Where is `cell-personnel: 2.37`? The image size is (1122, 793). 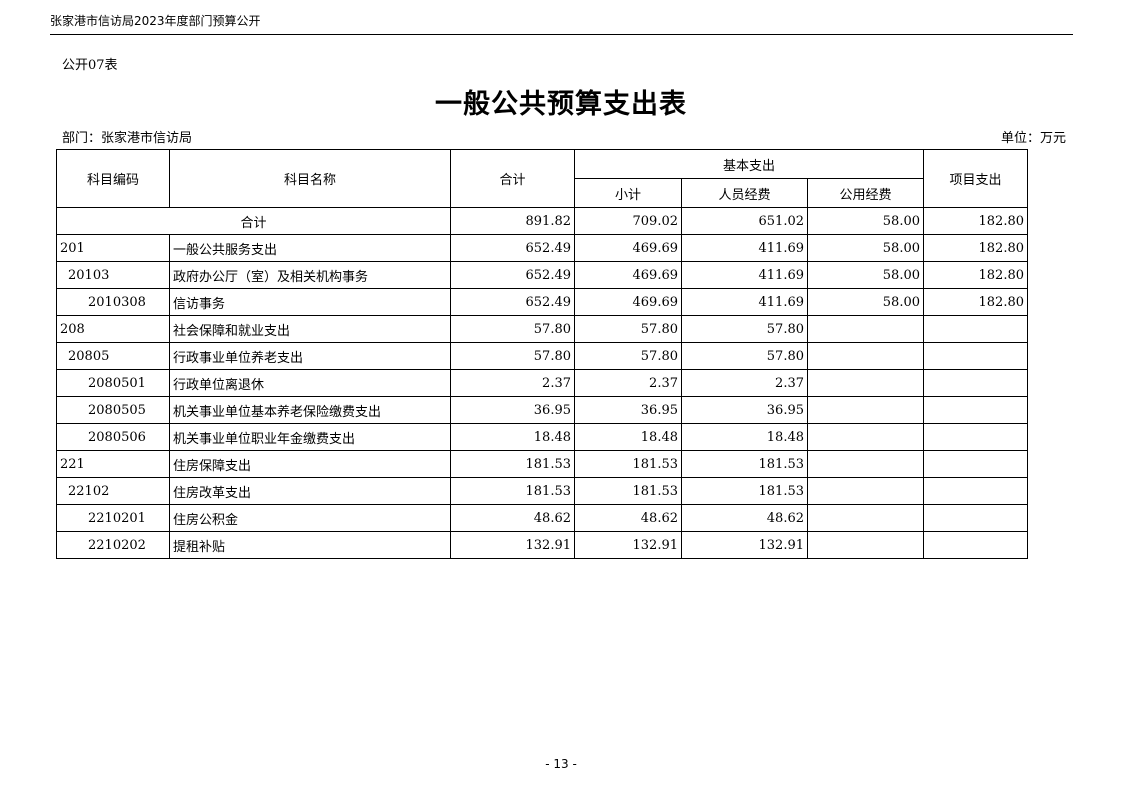 cell-personnel: 2.37 is located at coordinates (744, 383).